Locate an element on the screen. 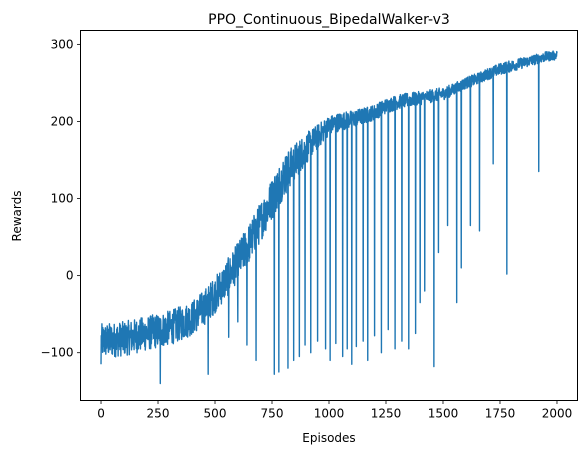 This screenshot has width=583, height=455. y-tick-label: 200 is located at coordinates (62, 121).